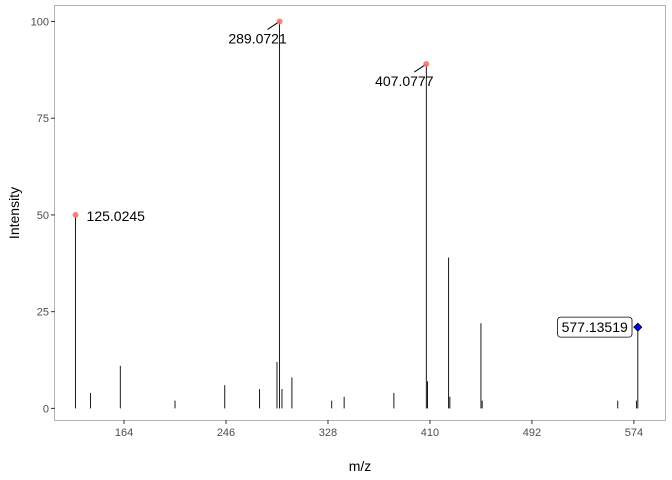 This screenshot has width=672, height=480. What do you see at coordinates (328, 433) in the screenshot?
I see `x-tick-label: 328` at bounding box center [328, 433].